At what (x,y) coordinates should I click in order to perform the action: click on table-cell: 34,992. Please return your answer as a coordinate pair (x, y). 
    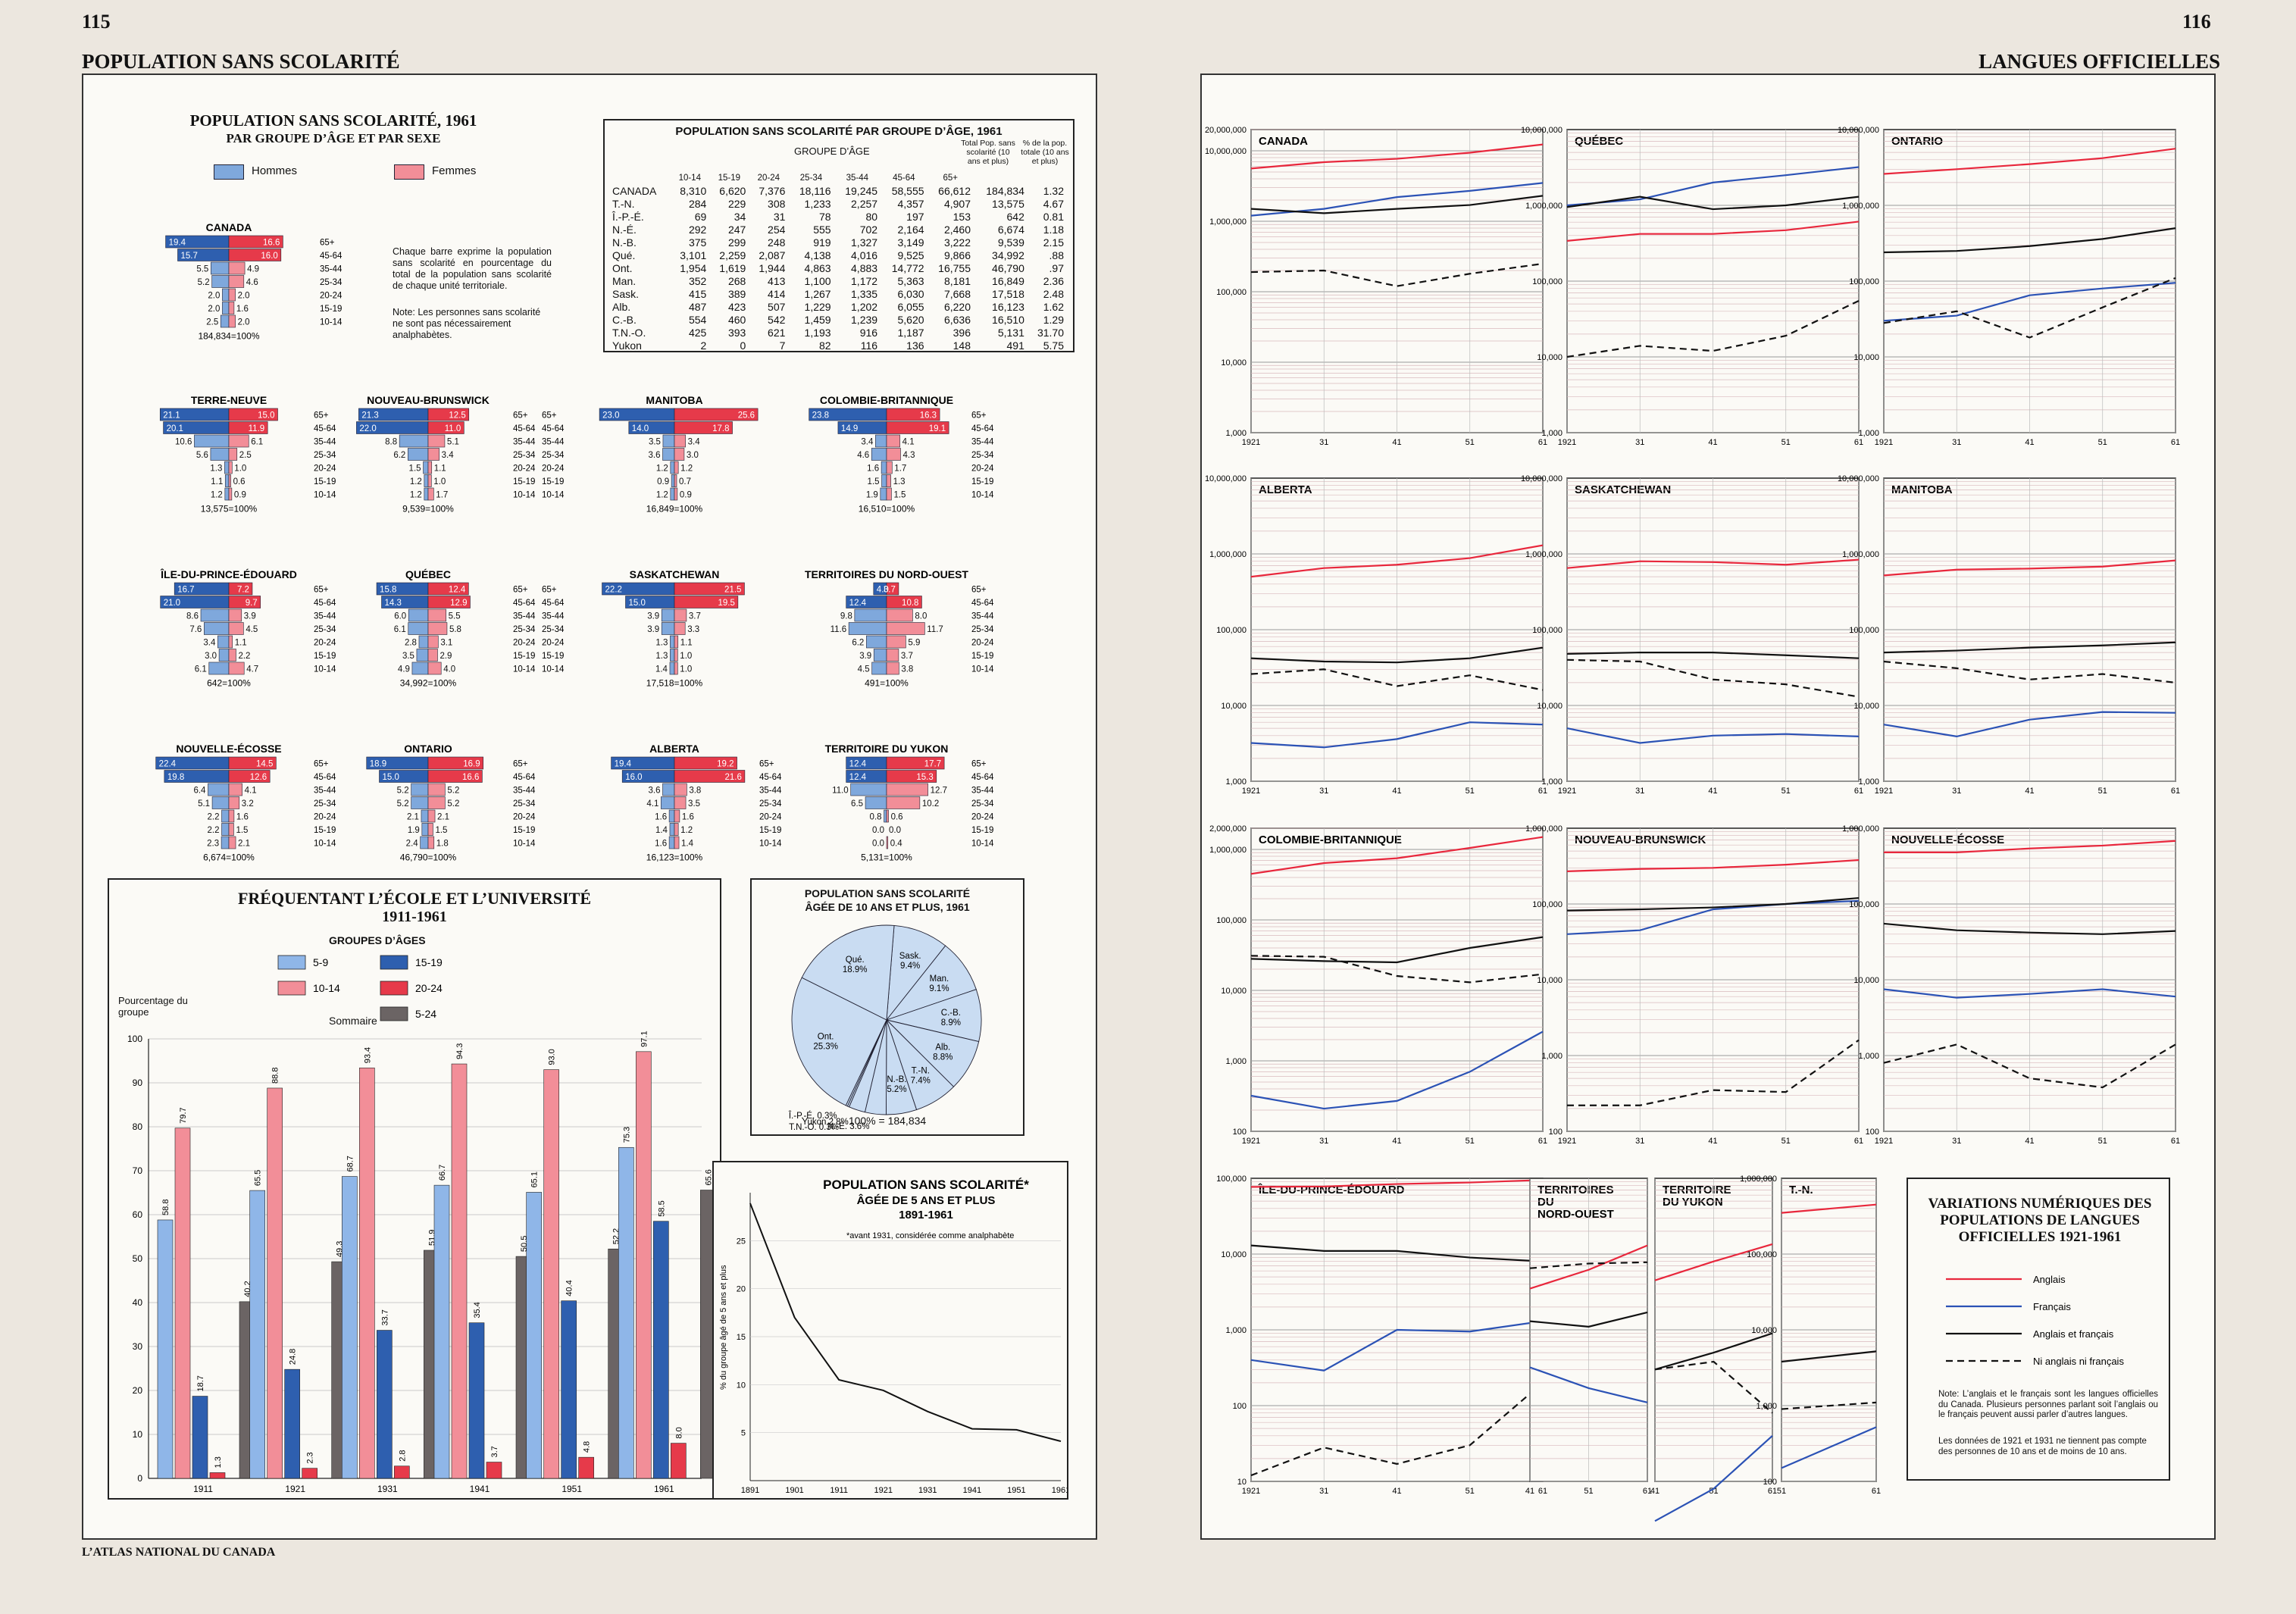
    Looking at the image, I should click on (1008, 255).